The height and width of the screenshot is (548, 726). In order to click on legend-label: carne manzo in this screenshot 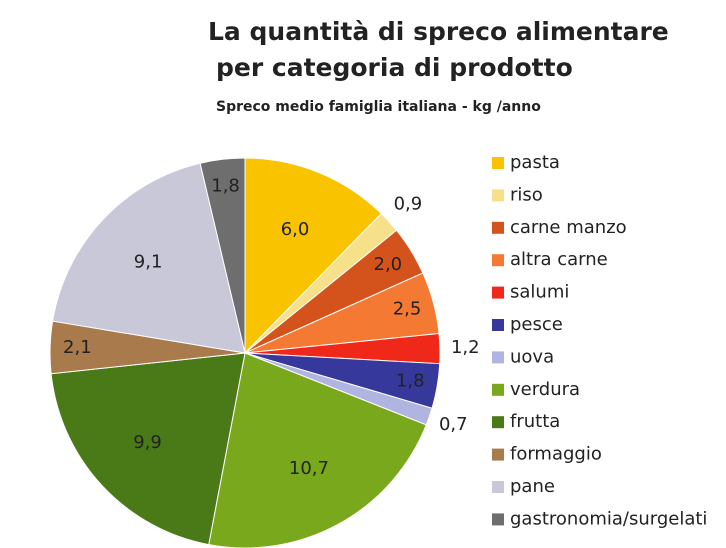, I will do `click(568, 227)`.